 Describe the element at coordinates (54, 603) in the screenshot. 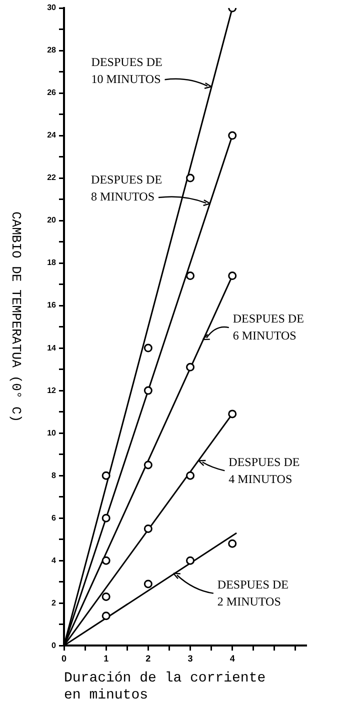

I see `y-tick-label: 2` at that location.